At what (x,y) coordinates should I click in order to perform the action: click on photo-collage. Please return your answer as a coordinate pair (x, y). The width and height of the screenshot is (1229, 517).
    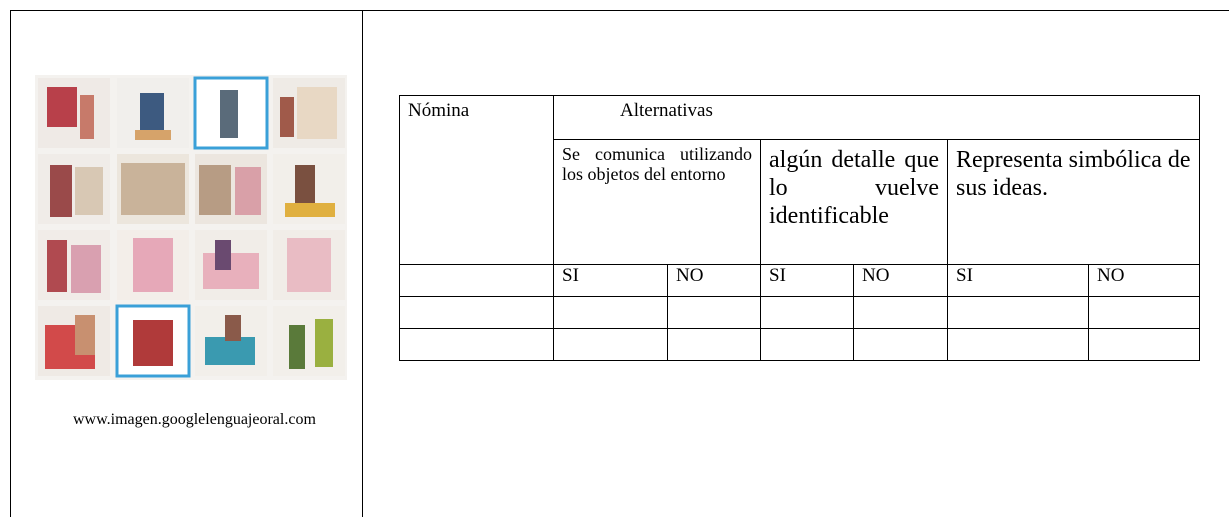
    Looking at the image, I should click on (191, 227).